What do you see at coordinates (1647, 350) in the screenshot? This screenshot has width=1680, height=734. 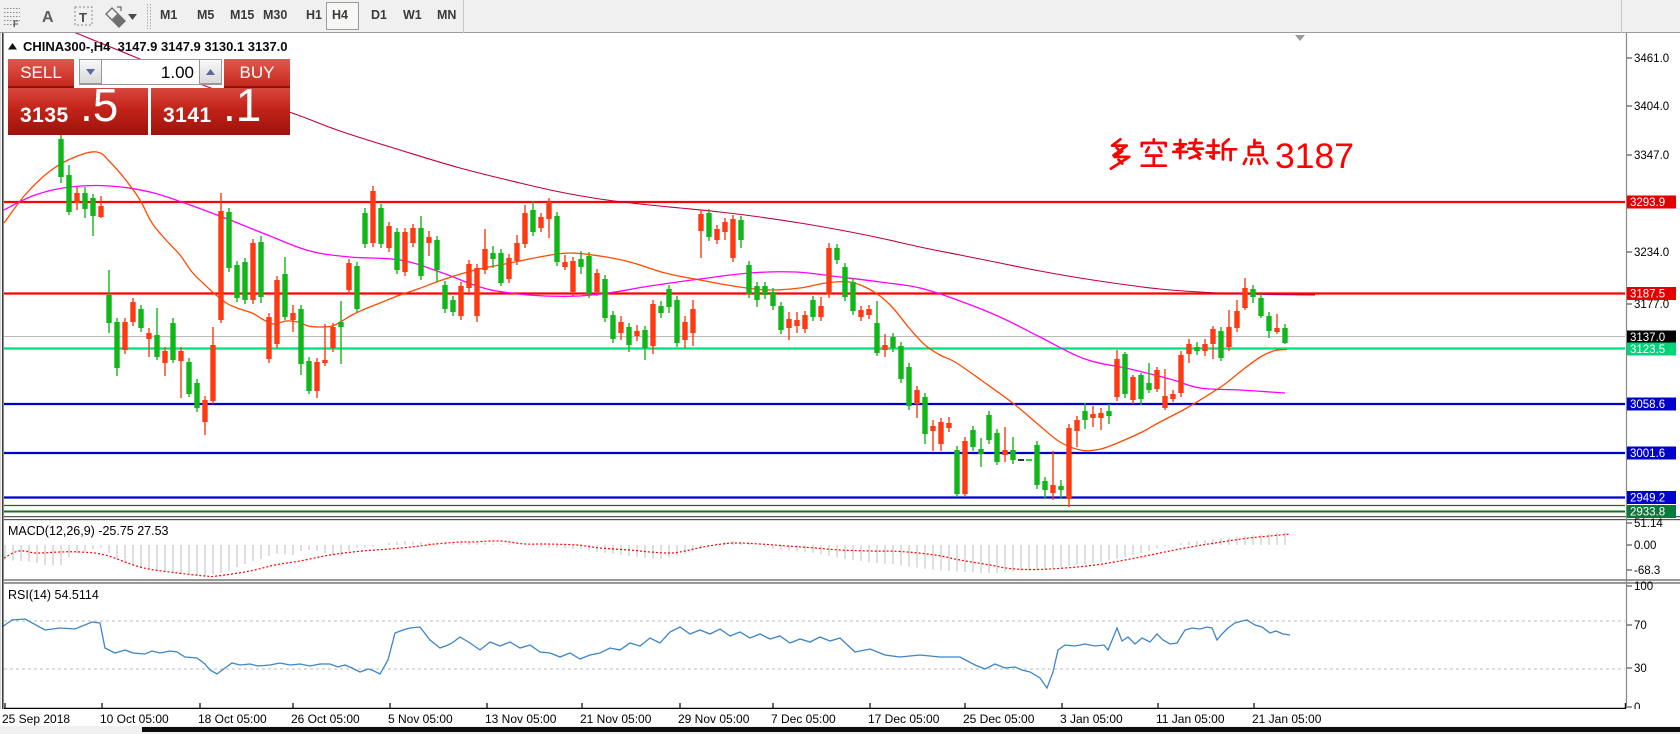 I see `svg-text: 3123.5` at bounding box center [1647, 350].